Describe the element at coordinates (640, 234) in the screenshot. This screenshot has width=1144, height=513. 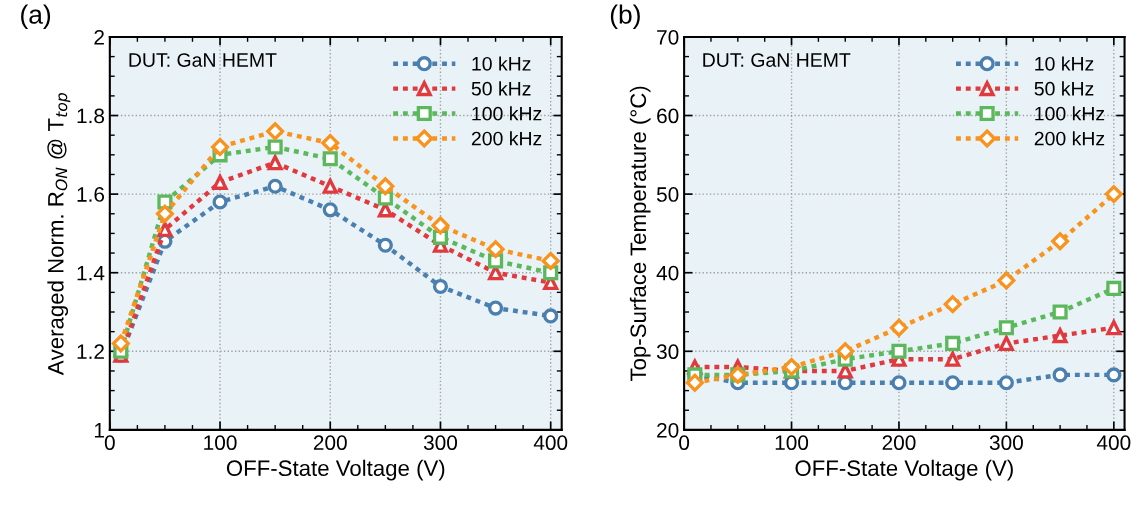
I see `y-axis-title: Top-Surface Temperature (°C)` at that location.